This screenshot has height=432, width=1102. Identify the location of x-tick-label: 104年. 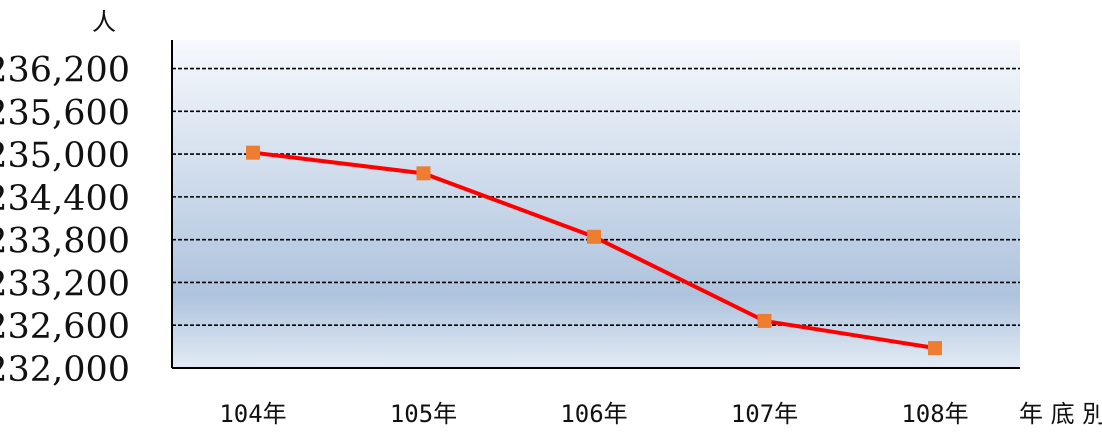
(252, 414).